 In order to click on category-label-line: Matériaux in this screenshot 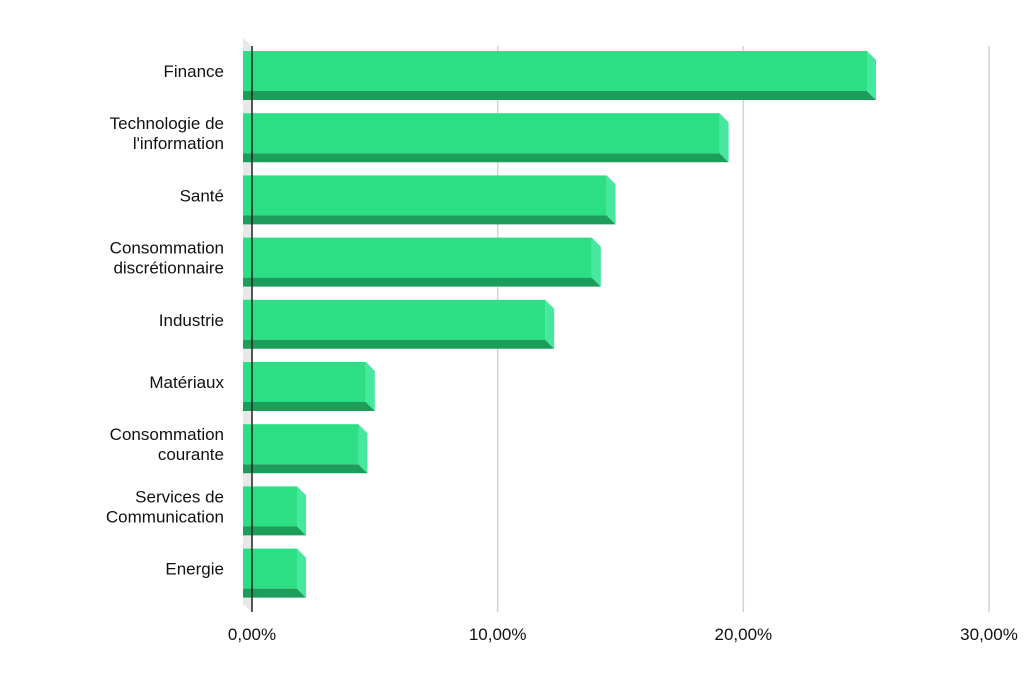, I will do `click(186, 382)`.